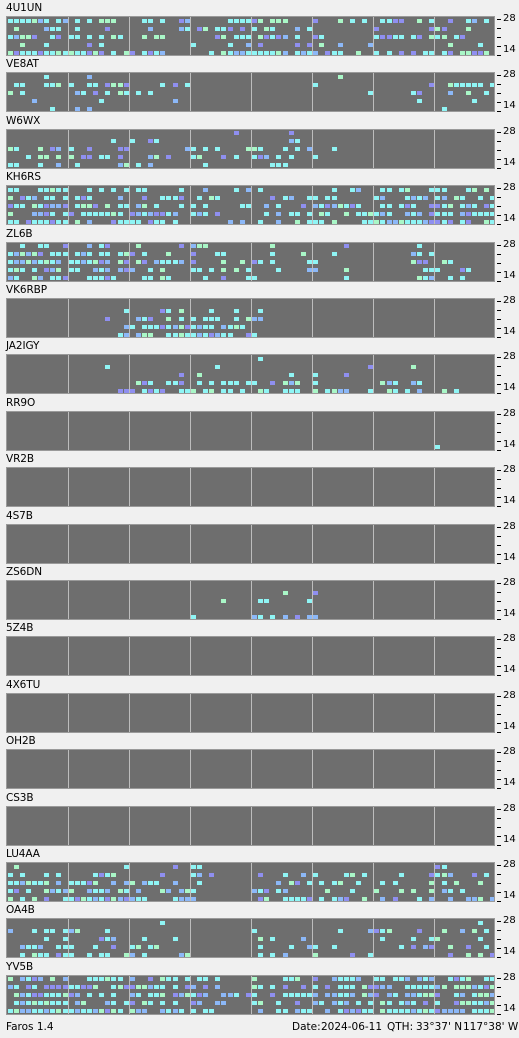 Image resolution: width=519 pixels, height=1038 pixels. What do you see at coordinates (508, 35) in the screenshot?
I see `band-axis: 28 14` at bounding box center [508, 35].